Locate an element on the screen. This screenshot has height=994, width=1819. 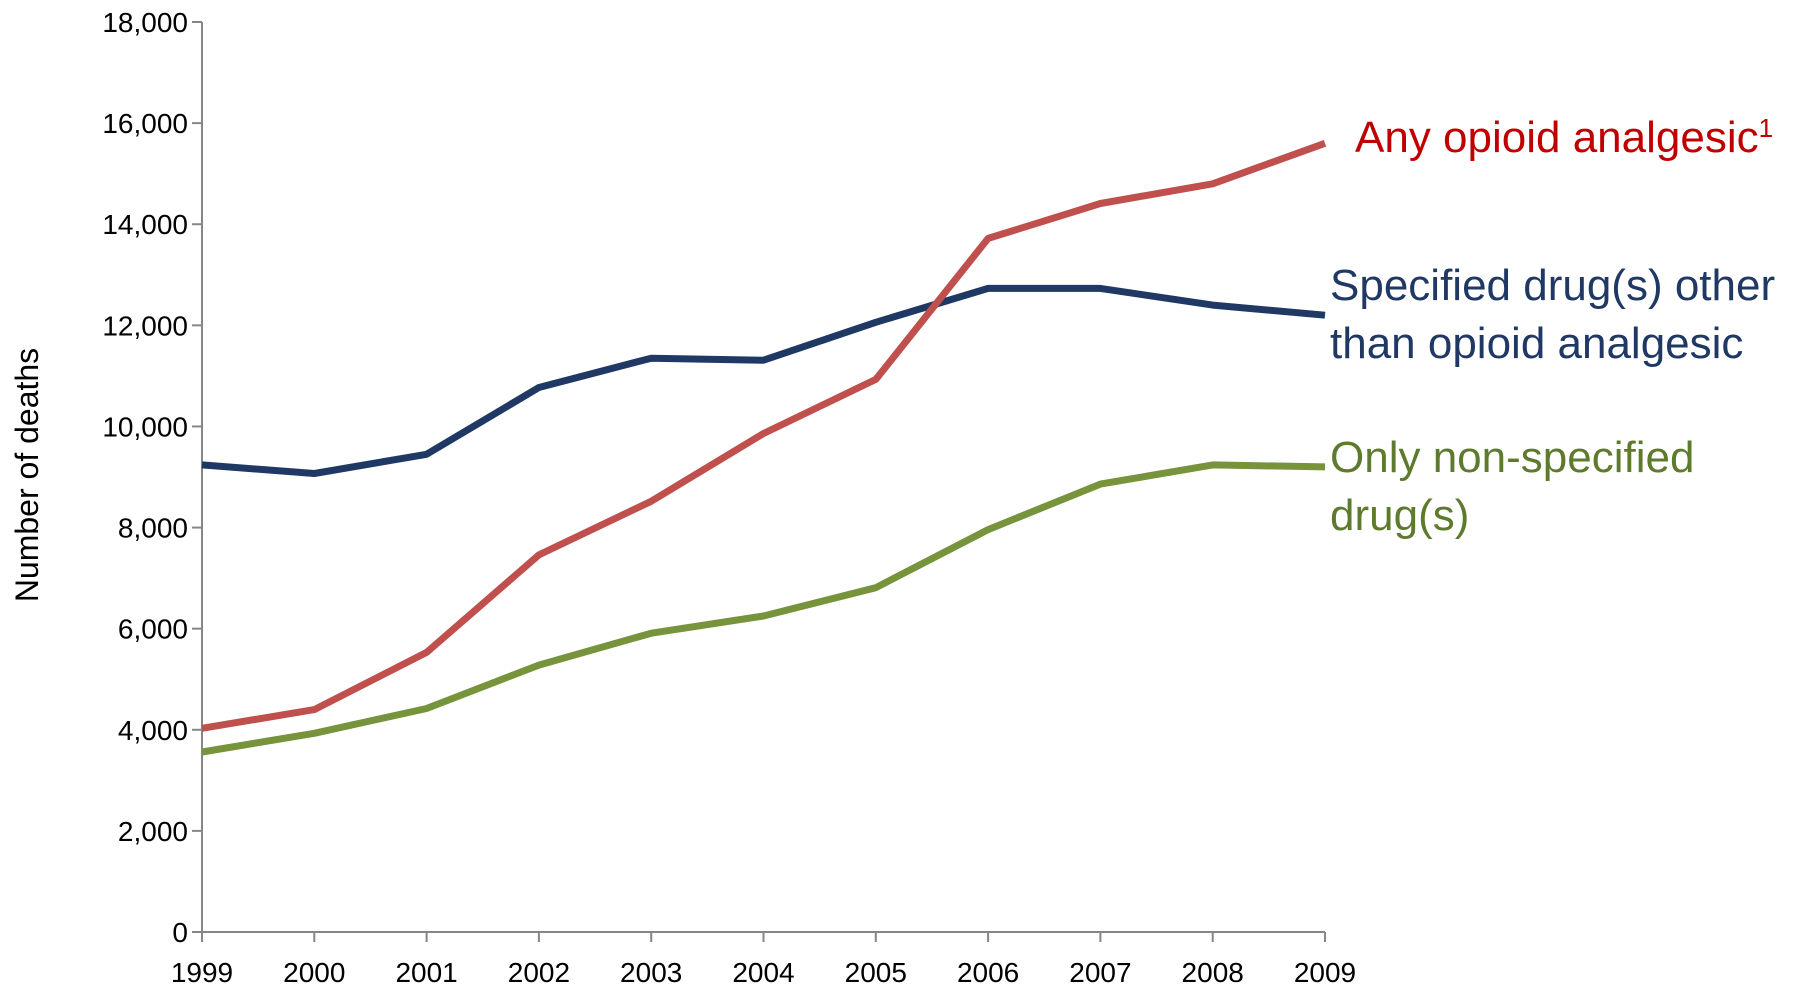
x-tick-label: 2002 is located at coordinates (539, 972).